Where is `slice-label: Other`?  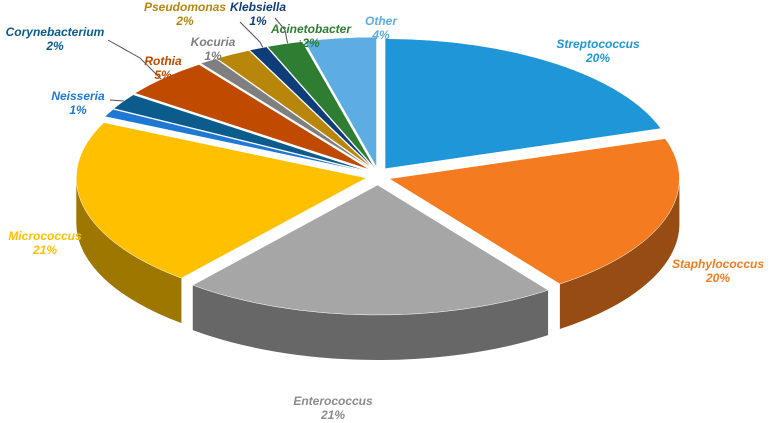
slice-label: Other is located at coordinates (381, 21).